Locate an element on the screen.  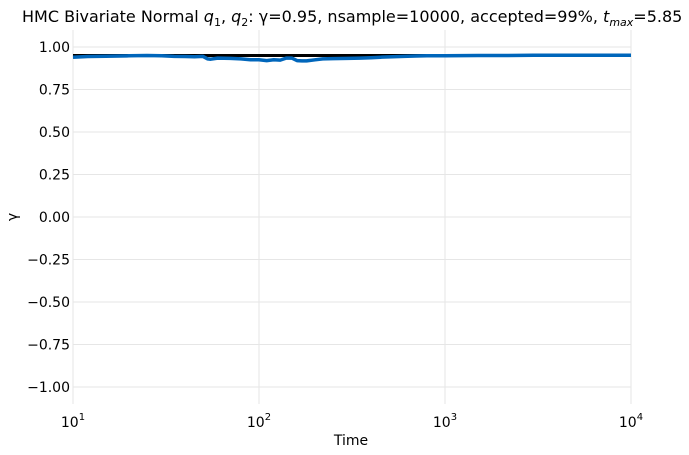
y-tick-label: −1.00 is located at coordinates (48, 388).